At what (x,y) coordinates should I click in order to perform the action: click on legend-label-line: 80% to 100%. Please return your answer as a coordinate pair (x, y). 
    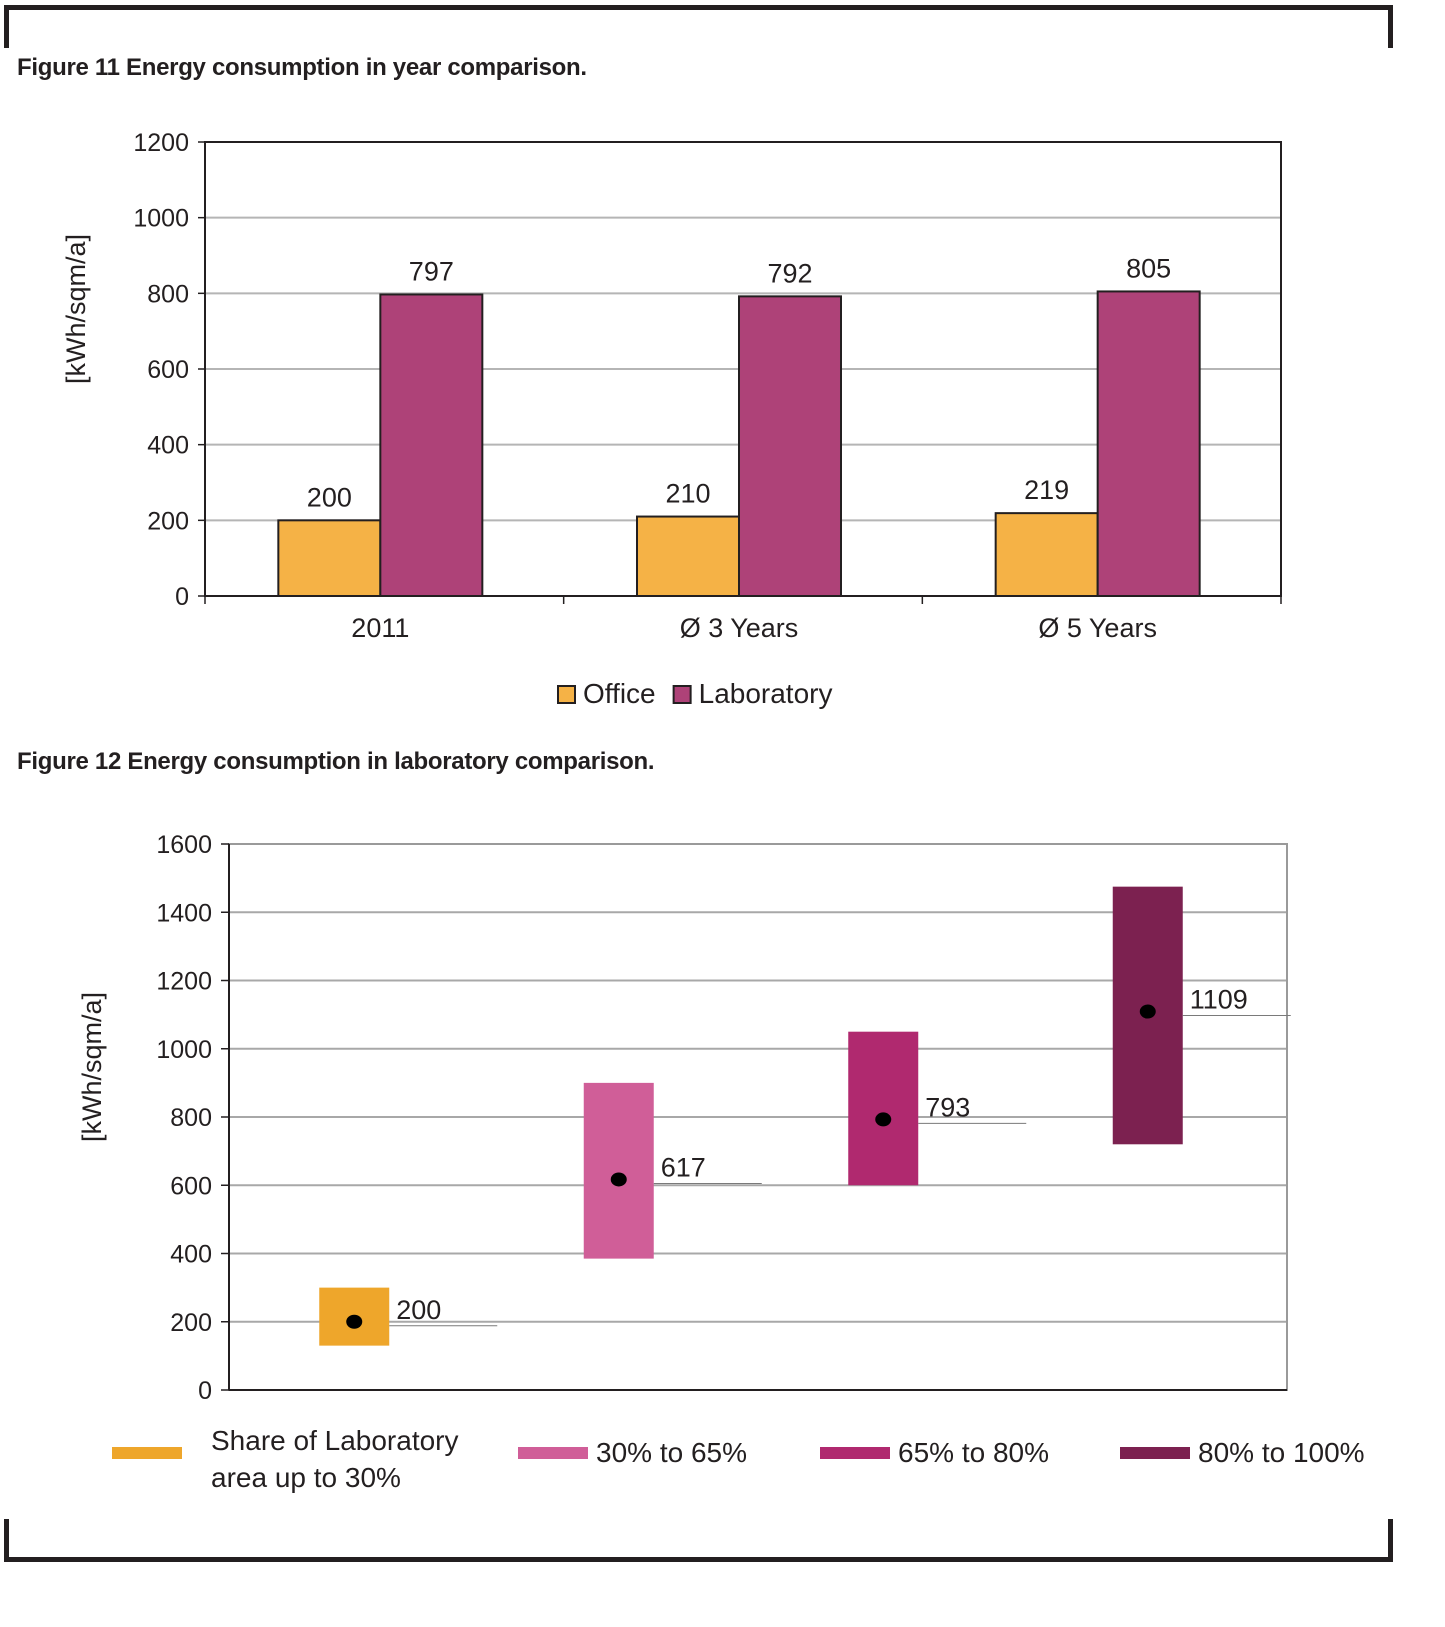
    Looking at the image, I should click on (1281, 1452).